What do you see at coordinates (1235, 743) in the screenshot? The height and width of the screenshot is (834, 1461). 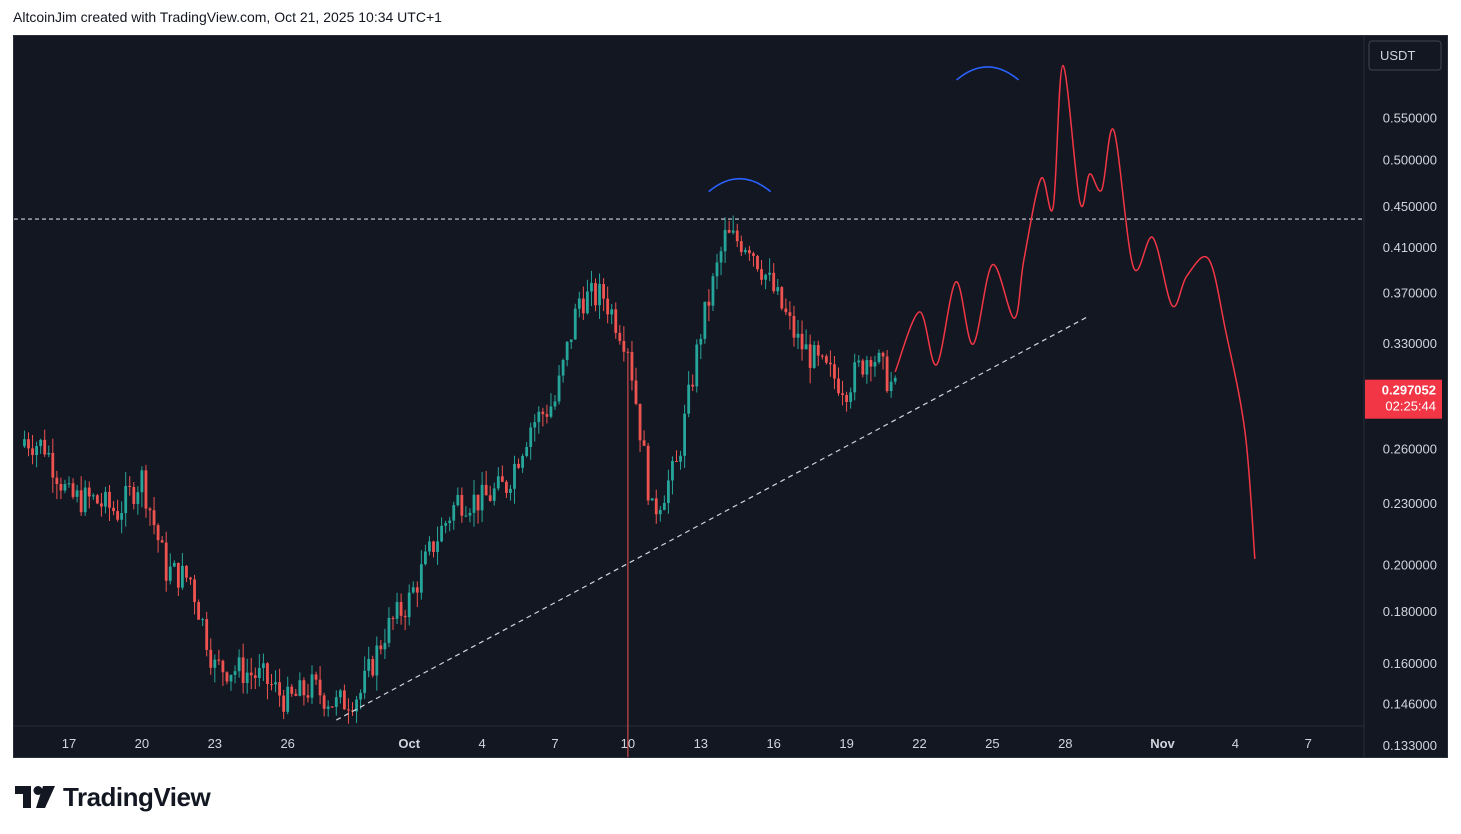 I see `time-tick-label: 4` at bounding box center [1235, 743].